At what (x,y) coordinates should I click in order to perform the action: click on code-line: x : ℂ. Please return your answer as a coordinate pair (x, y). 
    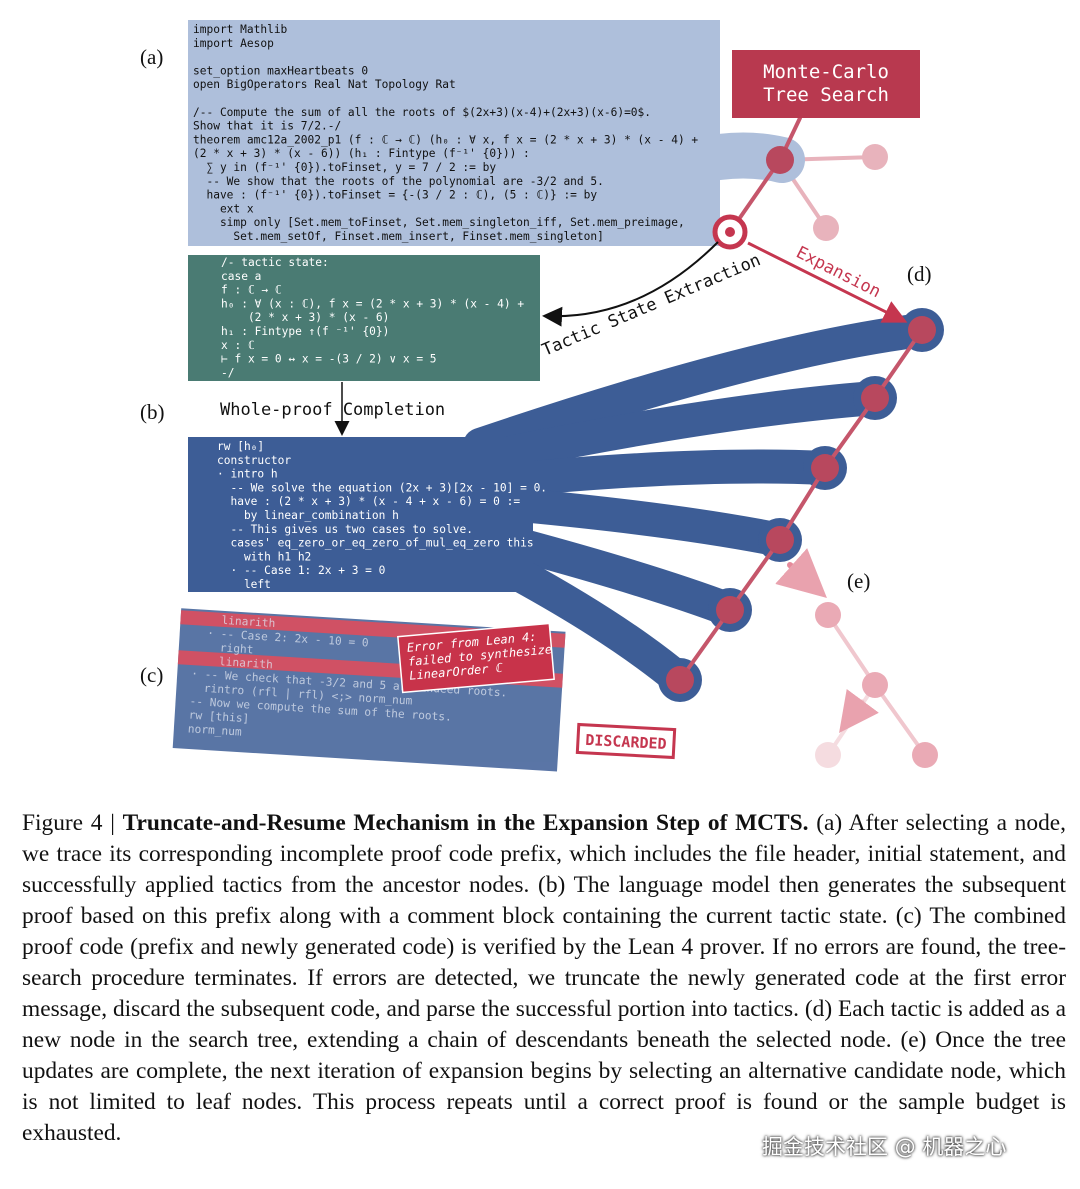
    Looking at the image, I should click on (238, 345).